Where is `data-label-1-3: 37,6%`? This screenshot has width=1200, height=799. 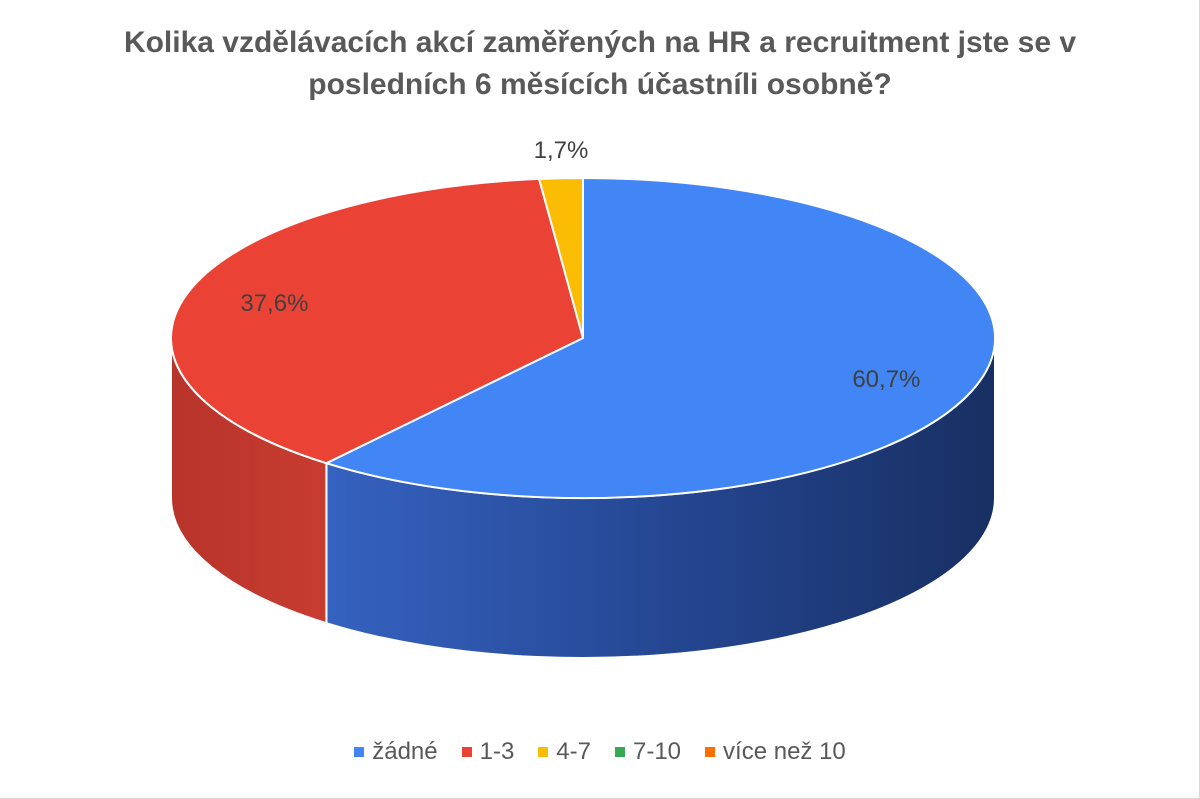
data-label-1-3: 37,6% is located at coordinates (274, 303).